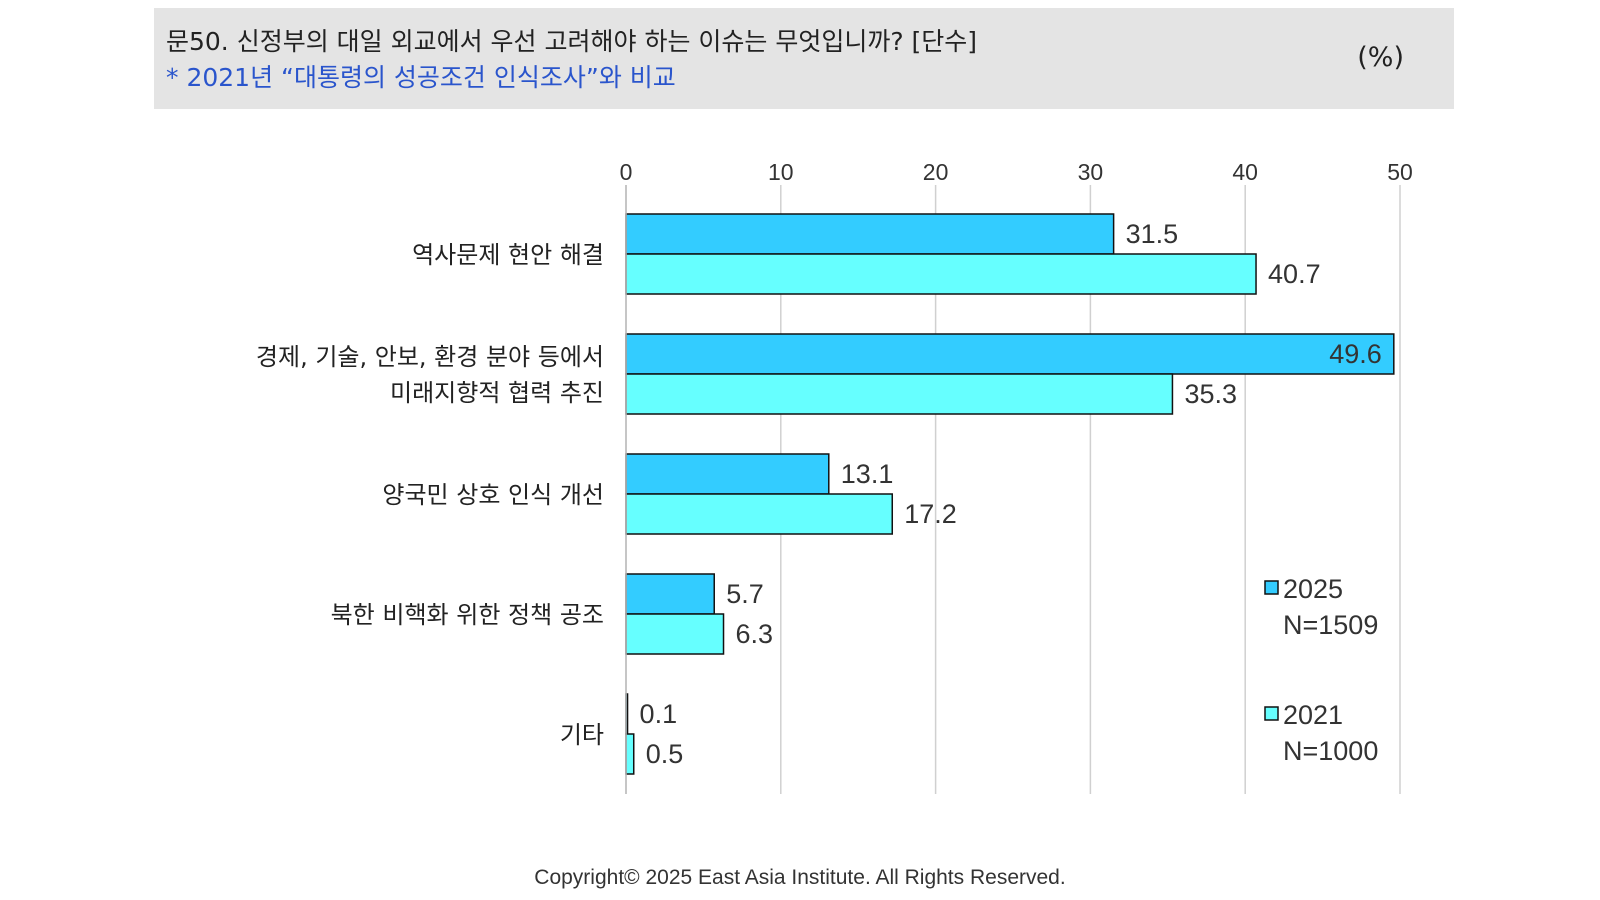  Describe the element at coordinates (1355, 354) in the screenshot. I see `data-label: 49.6` at that location.